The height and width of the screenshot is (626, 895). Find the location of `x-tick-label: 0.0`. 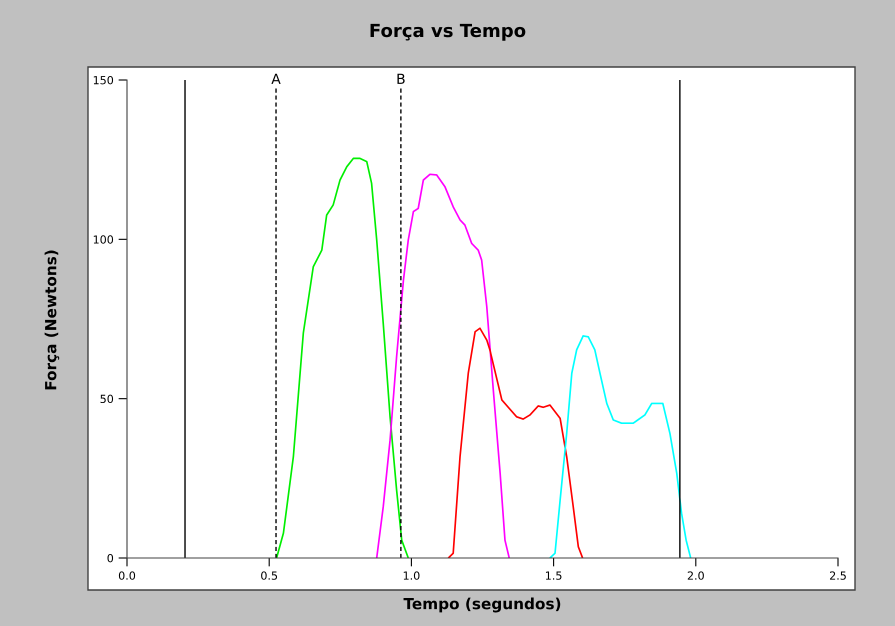

x-tick-label: 0.0 is located at coordinates (127, 575).